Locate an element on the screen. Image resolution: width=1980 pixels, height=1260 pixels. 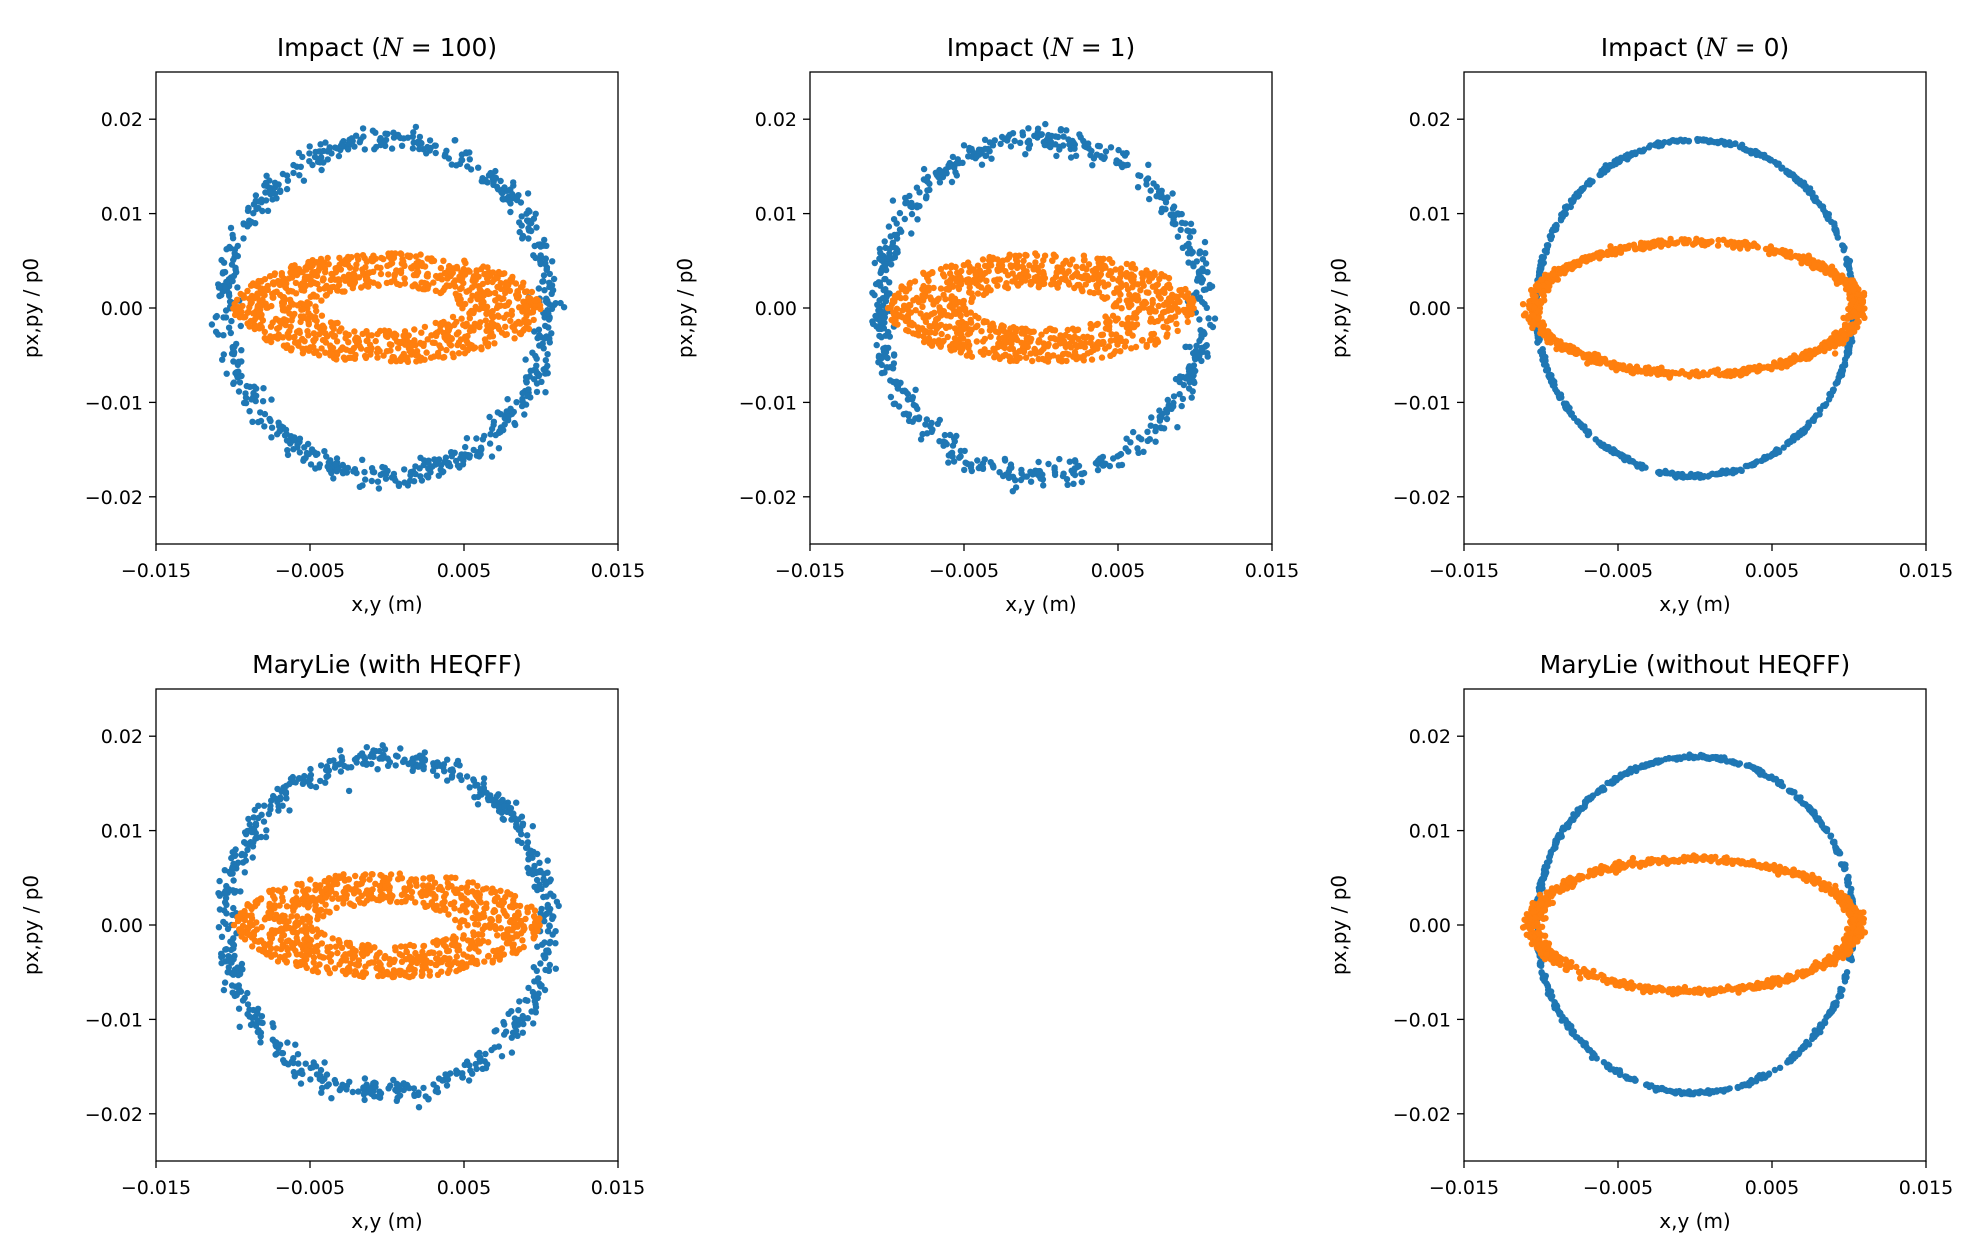
x-tick-label: −0.015 is located at coordinates (156, 571).